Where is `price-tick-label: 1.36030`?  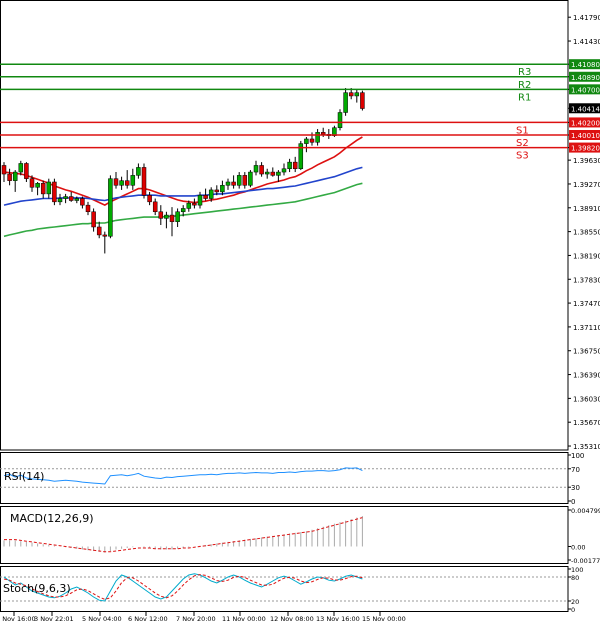
price-tick-label: 1.36030 is located at coordinates (586, 399).